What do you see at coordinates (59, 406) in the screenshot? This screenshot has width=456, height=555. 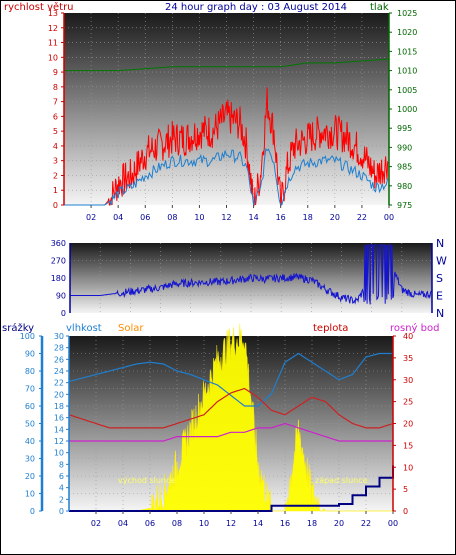 I see `solar-tick-label: 18` at bounding box center [59, 406].